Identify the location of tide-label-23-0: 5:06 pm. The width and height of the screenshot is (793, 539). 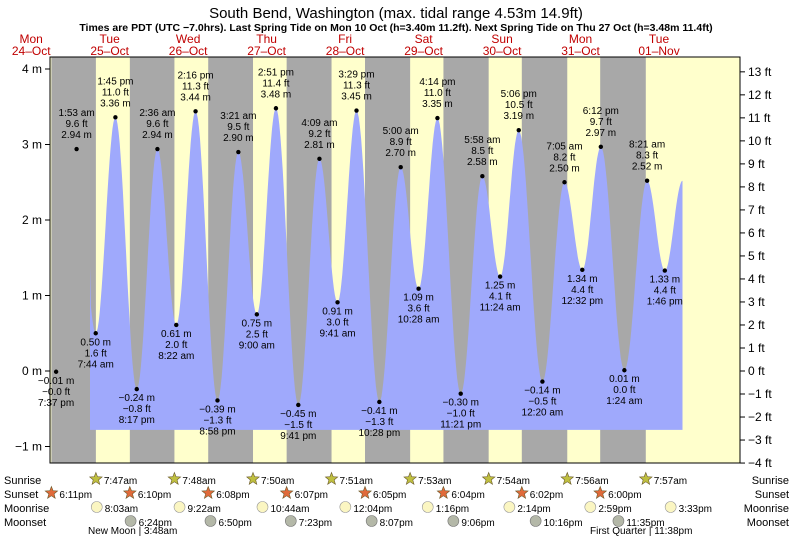
(519, 94).